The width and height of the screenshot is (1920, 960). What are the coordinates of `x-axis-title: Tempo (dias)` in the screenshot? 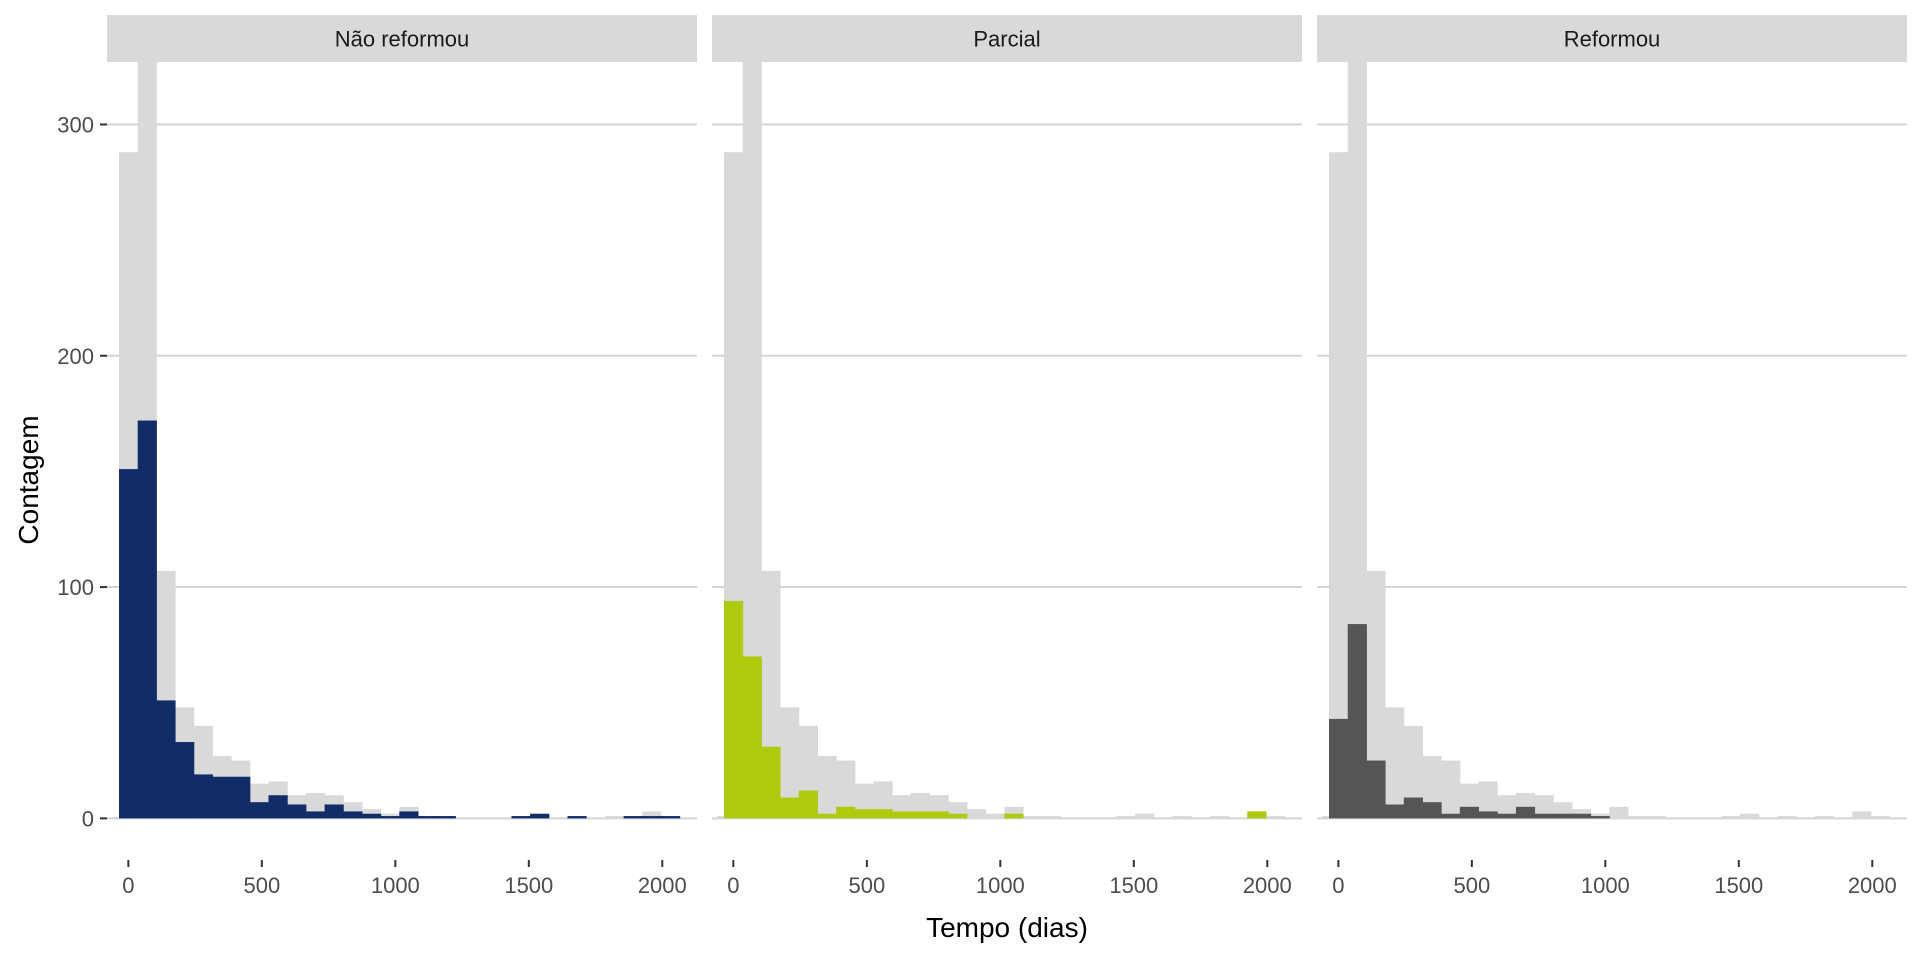 It's located at (1007, 927).